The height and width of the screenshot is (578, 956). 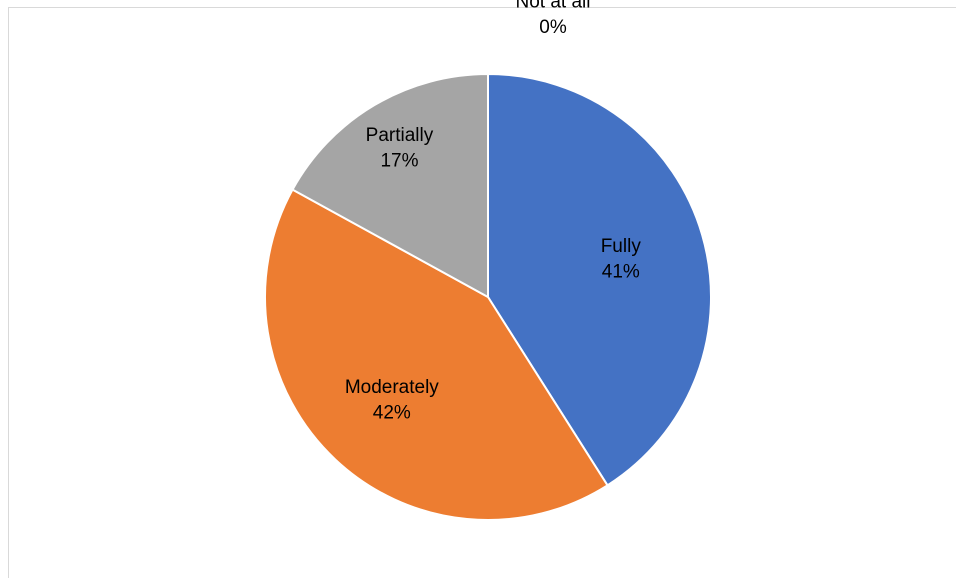 I want to click on pie-label-percent: 17%, so click(x=399, y=161).